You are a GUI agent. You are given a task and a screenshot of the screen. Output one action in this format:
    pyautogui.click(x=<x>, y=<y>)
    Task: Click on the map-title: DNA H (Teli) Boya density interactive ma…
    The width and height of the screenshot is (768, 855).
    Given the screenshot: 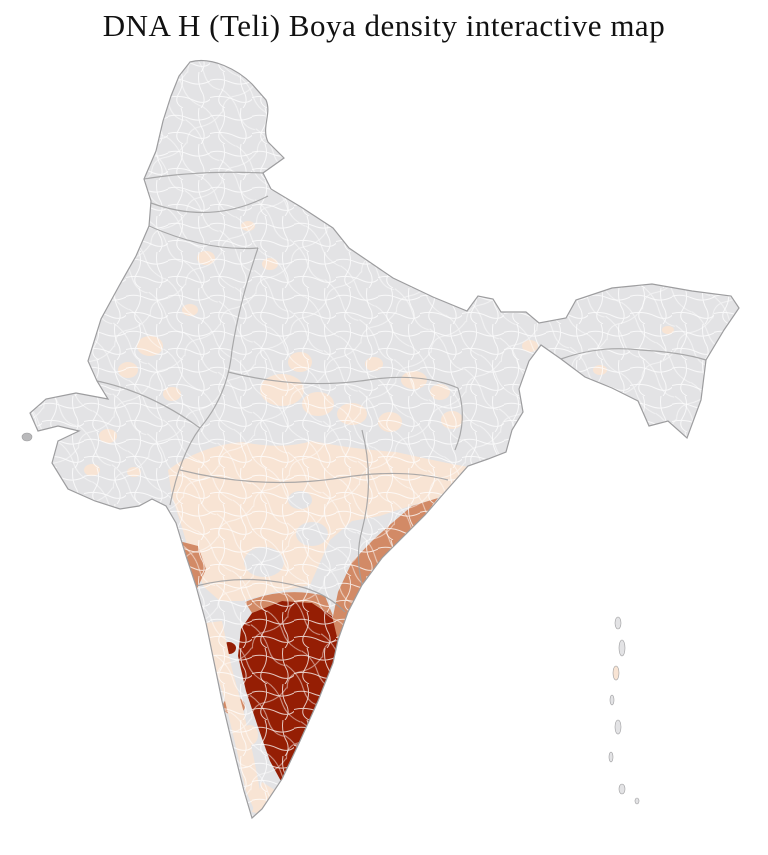 What is the action you would take?
    pyautogui.click(x=384, y=25)
    